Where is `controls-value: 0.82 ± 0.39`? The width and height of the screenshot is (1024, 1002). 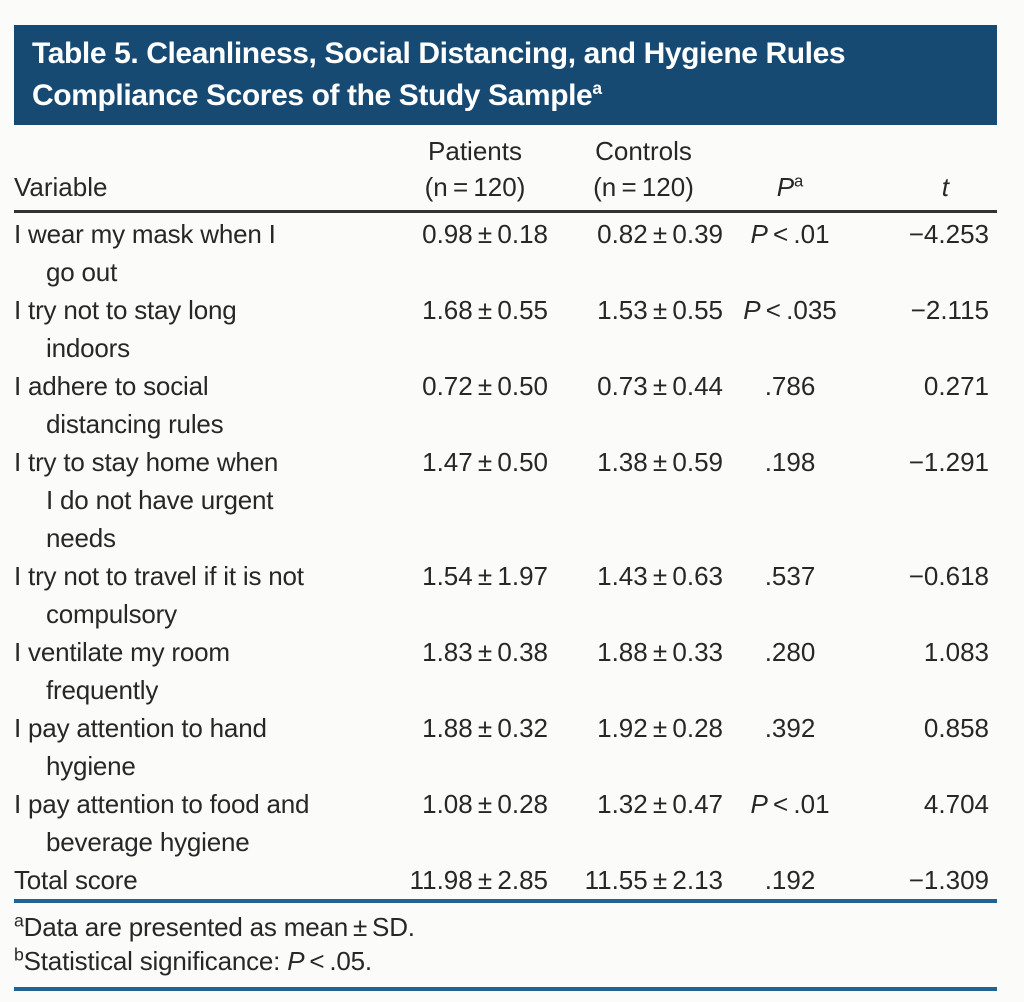 controls-value: 0.82 ± 0.39 is located at coordinates (660, 234).